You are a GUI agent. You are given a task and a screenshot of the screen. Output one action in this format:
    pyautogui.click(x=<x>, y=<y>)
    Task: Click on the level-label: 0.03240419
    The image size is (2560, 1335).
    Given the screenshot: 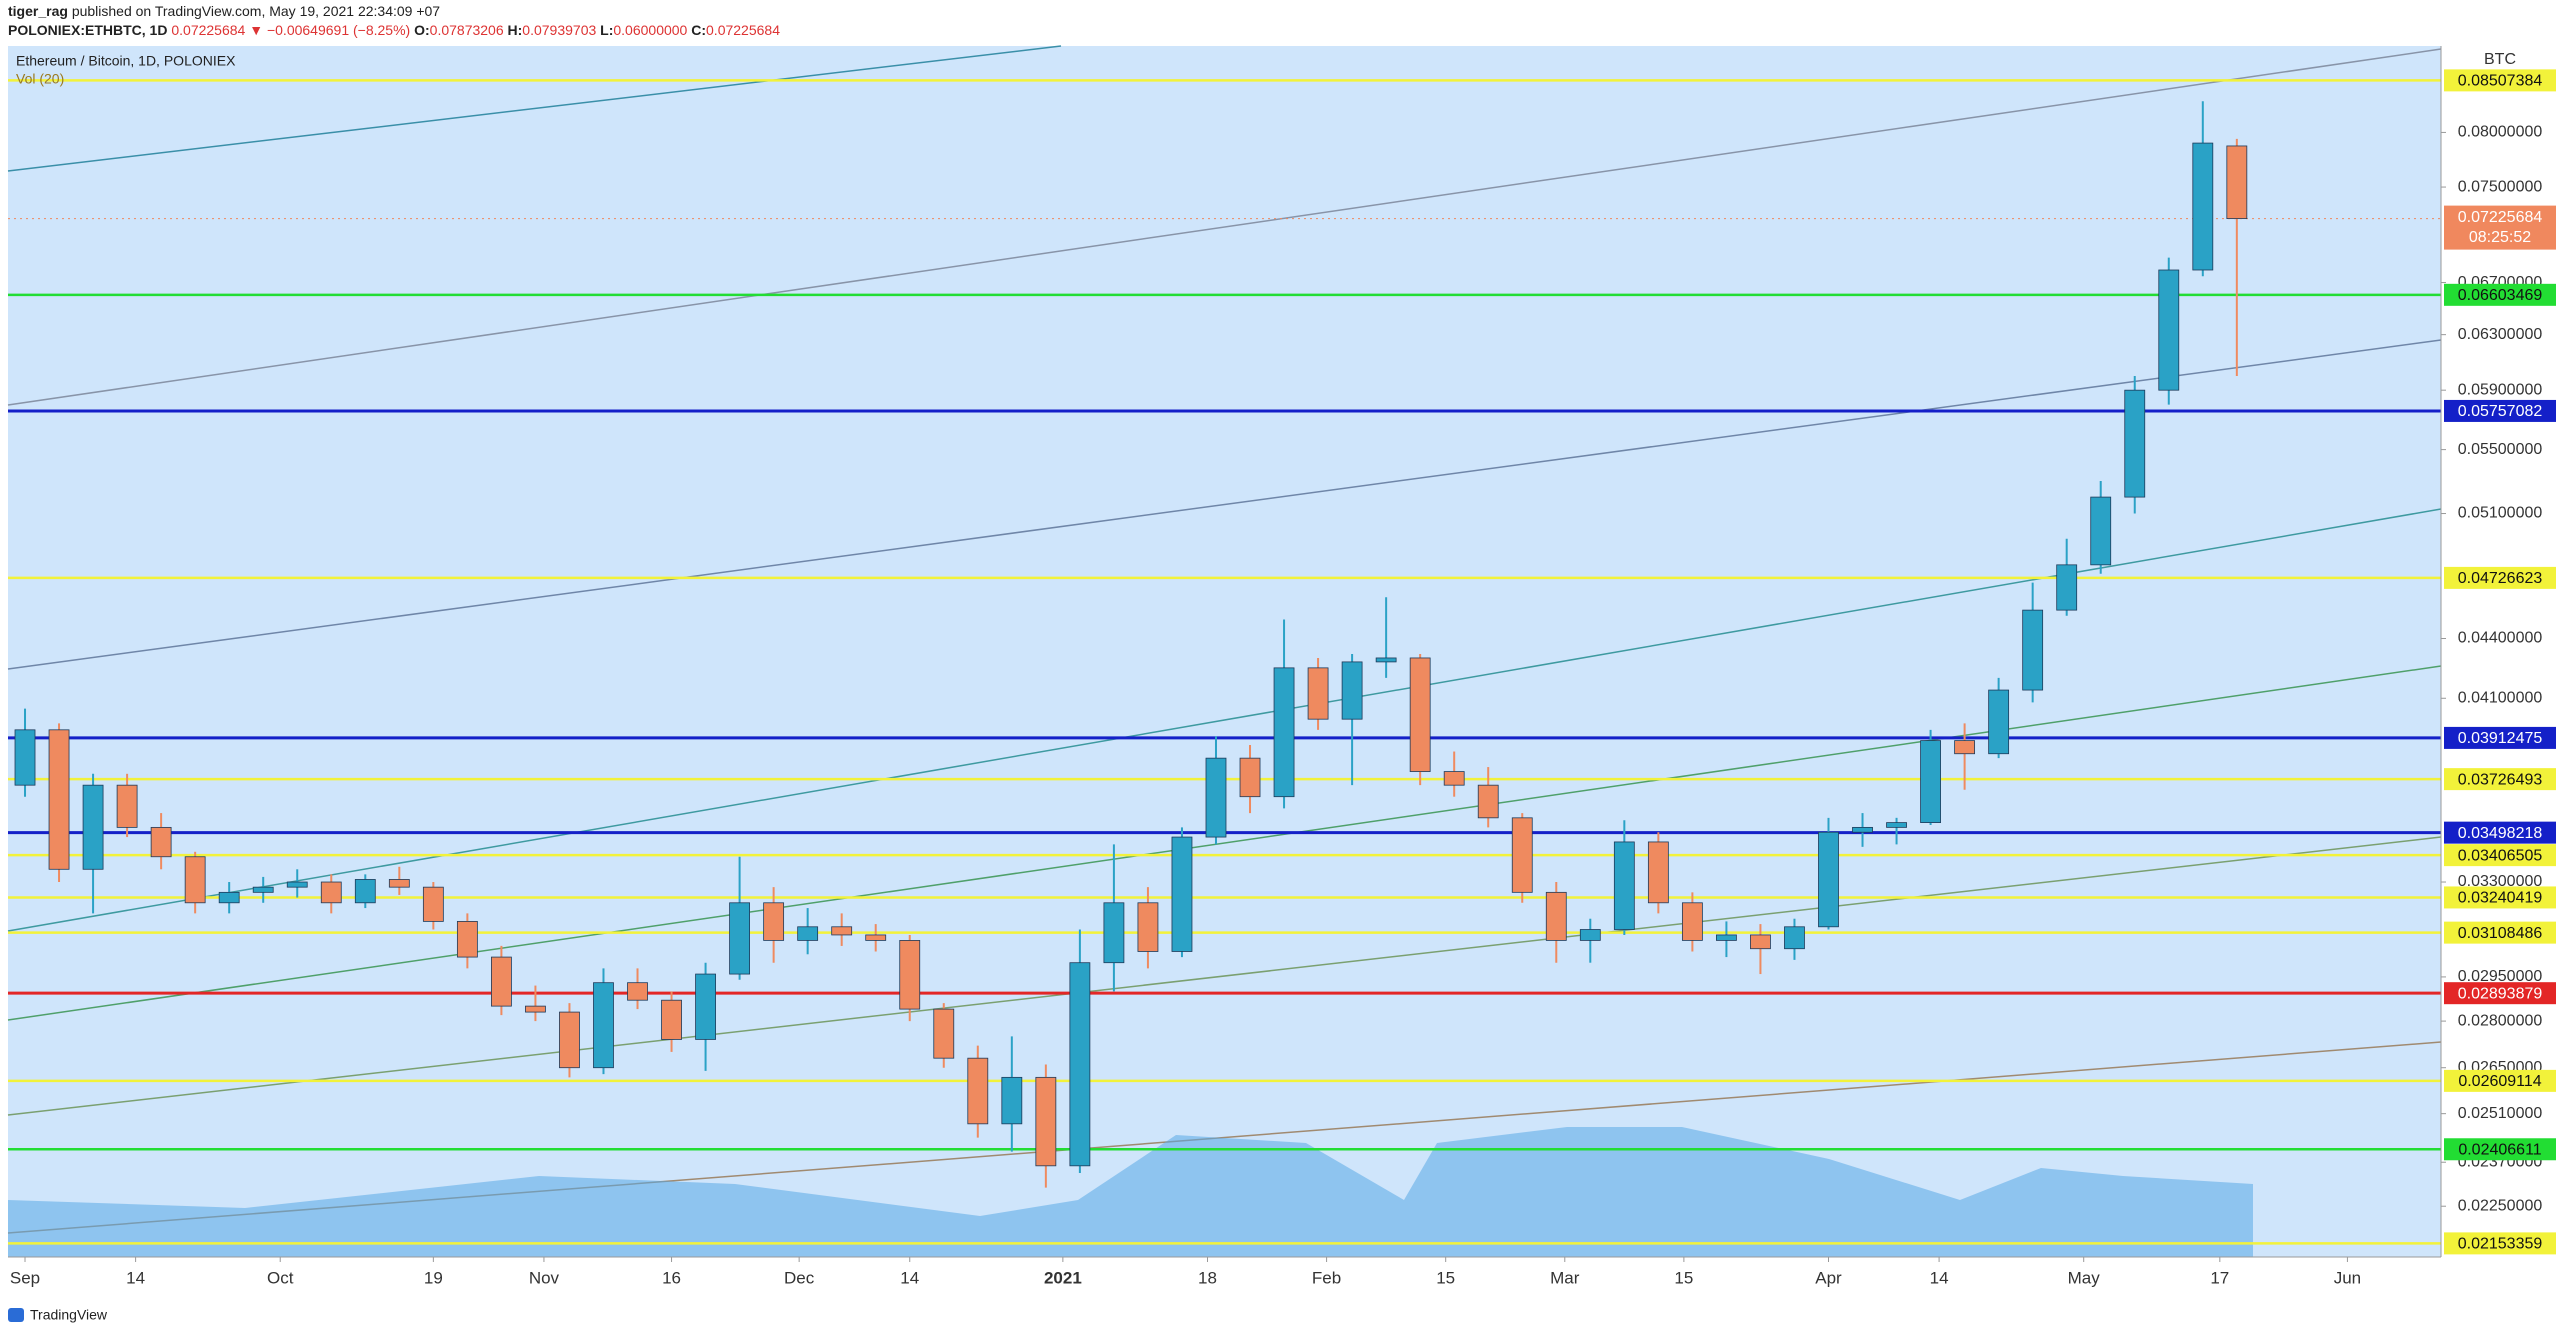 What is the action you would take?
    pyautogui.click(x=2500, y=898)
    